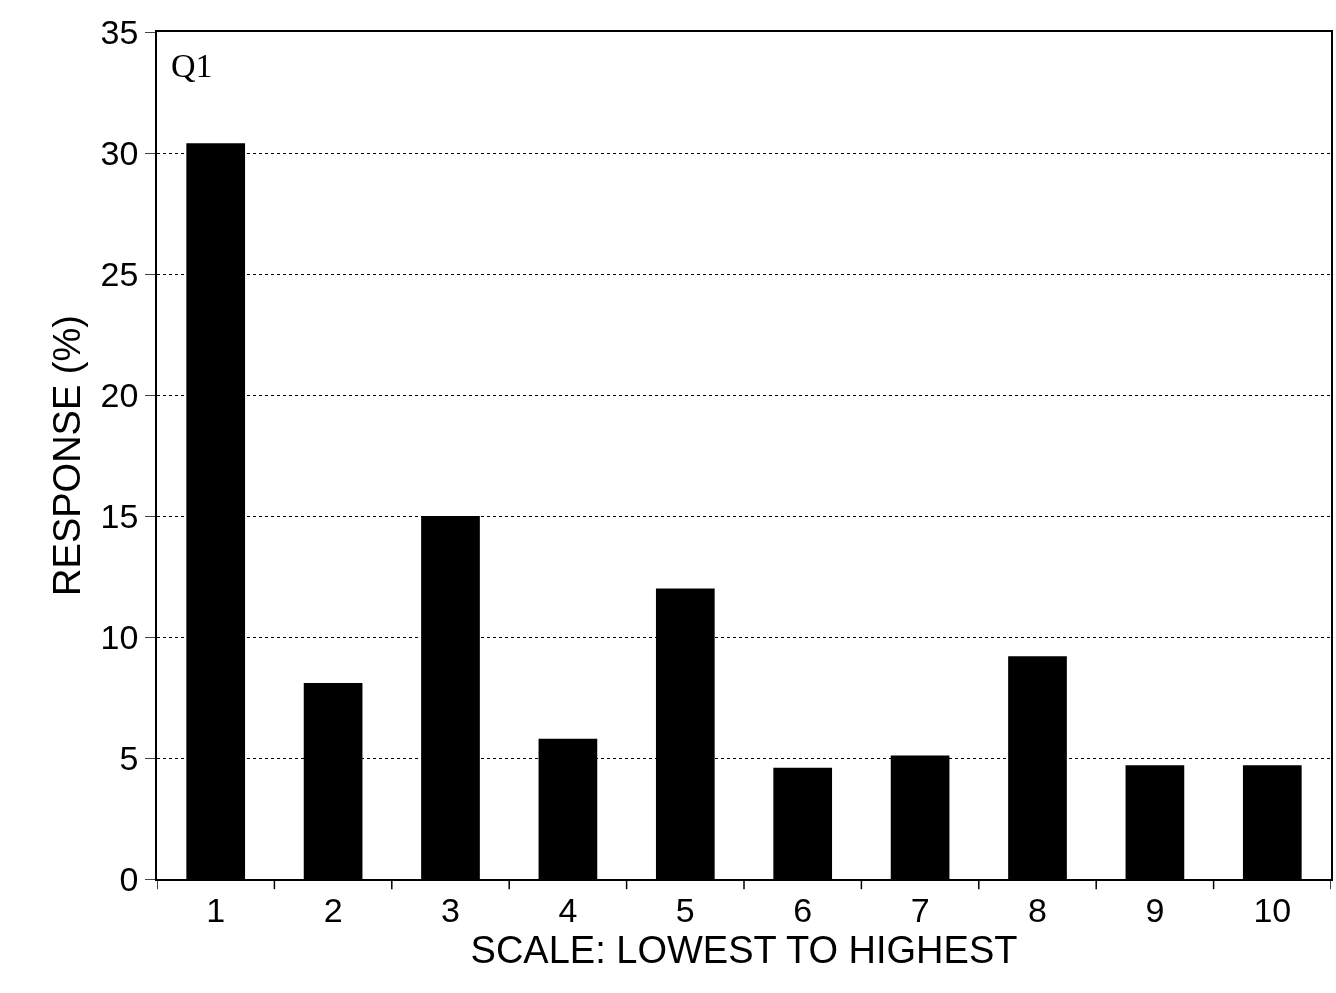 The width and height of the screenshot is (1336, 993). I want to click on y-tick-label: 10, so click(119, 636).